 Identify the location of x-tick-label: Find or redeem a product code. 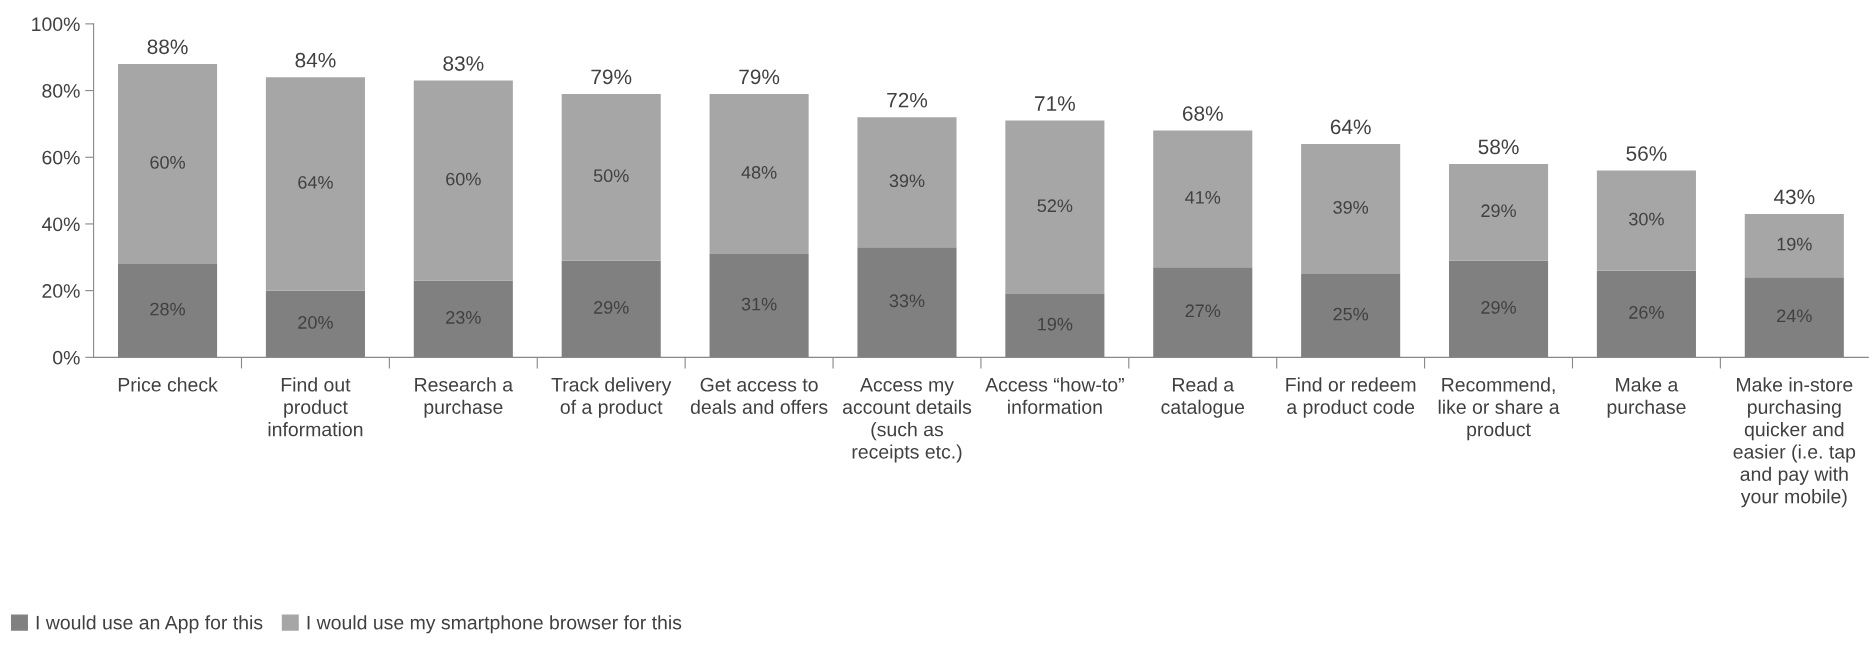
(1351, 397).